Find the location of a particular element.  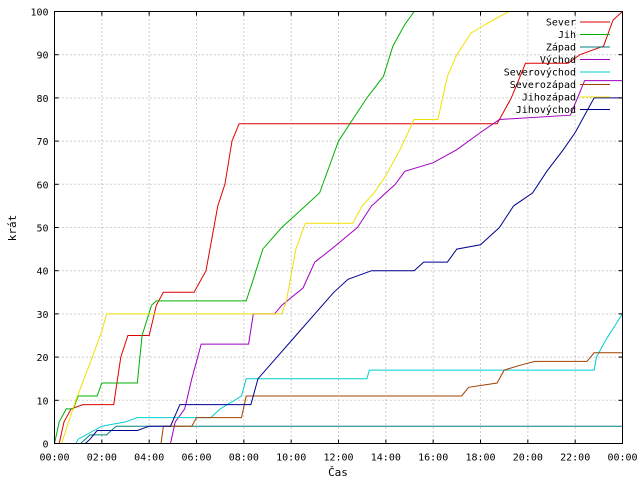

y-tick-label: 100 is located at coordinates (39, 13).